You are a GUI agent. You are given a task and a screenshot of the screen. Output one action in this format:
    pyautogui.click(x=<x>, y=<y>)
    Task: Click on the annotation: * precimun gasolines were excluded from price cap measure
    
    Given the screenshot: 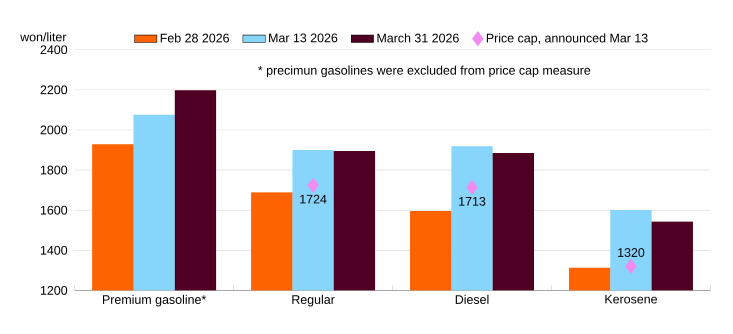 What is the action you would take?
    pyautogui.click(x=424, y=72)
    